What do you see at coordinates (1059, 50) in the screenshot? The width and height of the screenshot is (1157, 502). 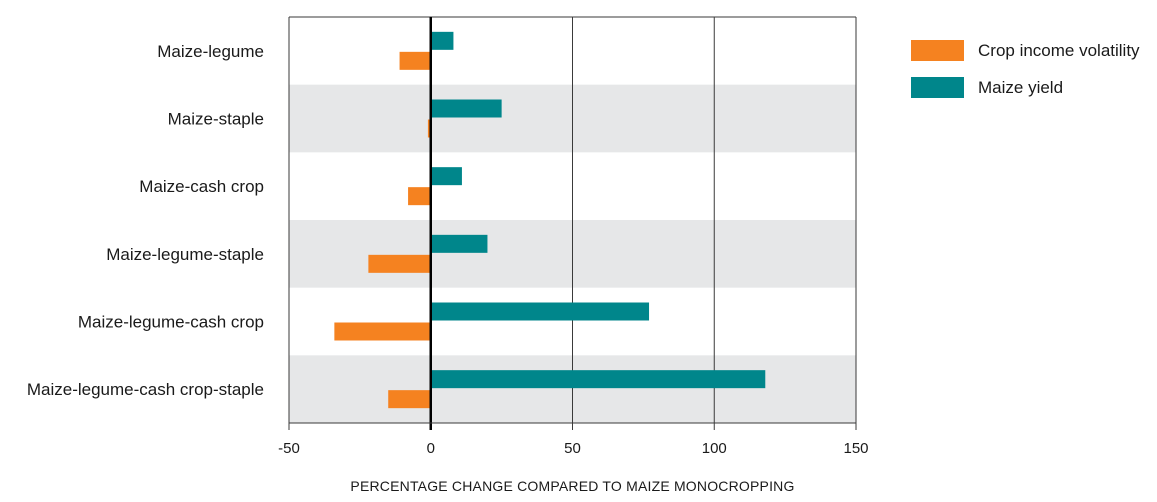 I see `legend-label: Crop income volatility` at bounding box center [1059, 50].